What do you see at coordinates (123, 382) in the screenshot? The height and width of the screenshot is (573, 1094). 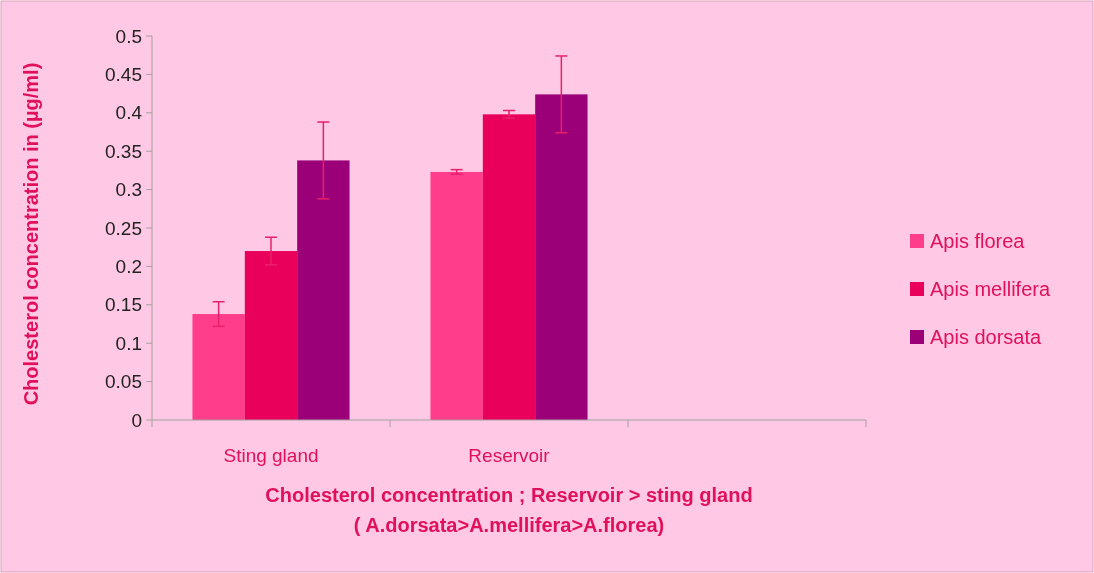 I see `y-tick-label: 0.05` at bounding box center [123, 382].